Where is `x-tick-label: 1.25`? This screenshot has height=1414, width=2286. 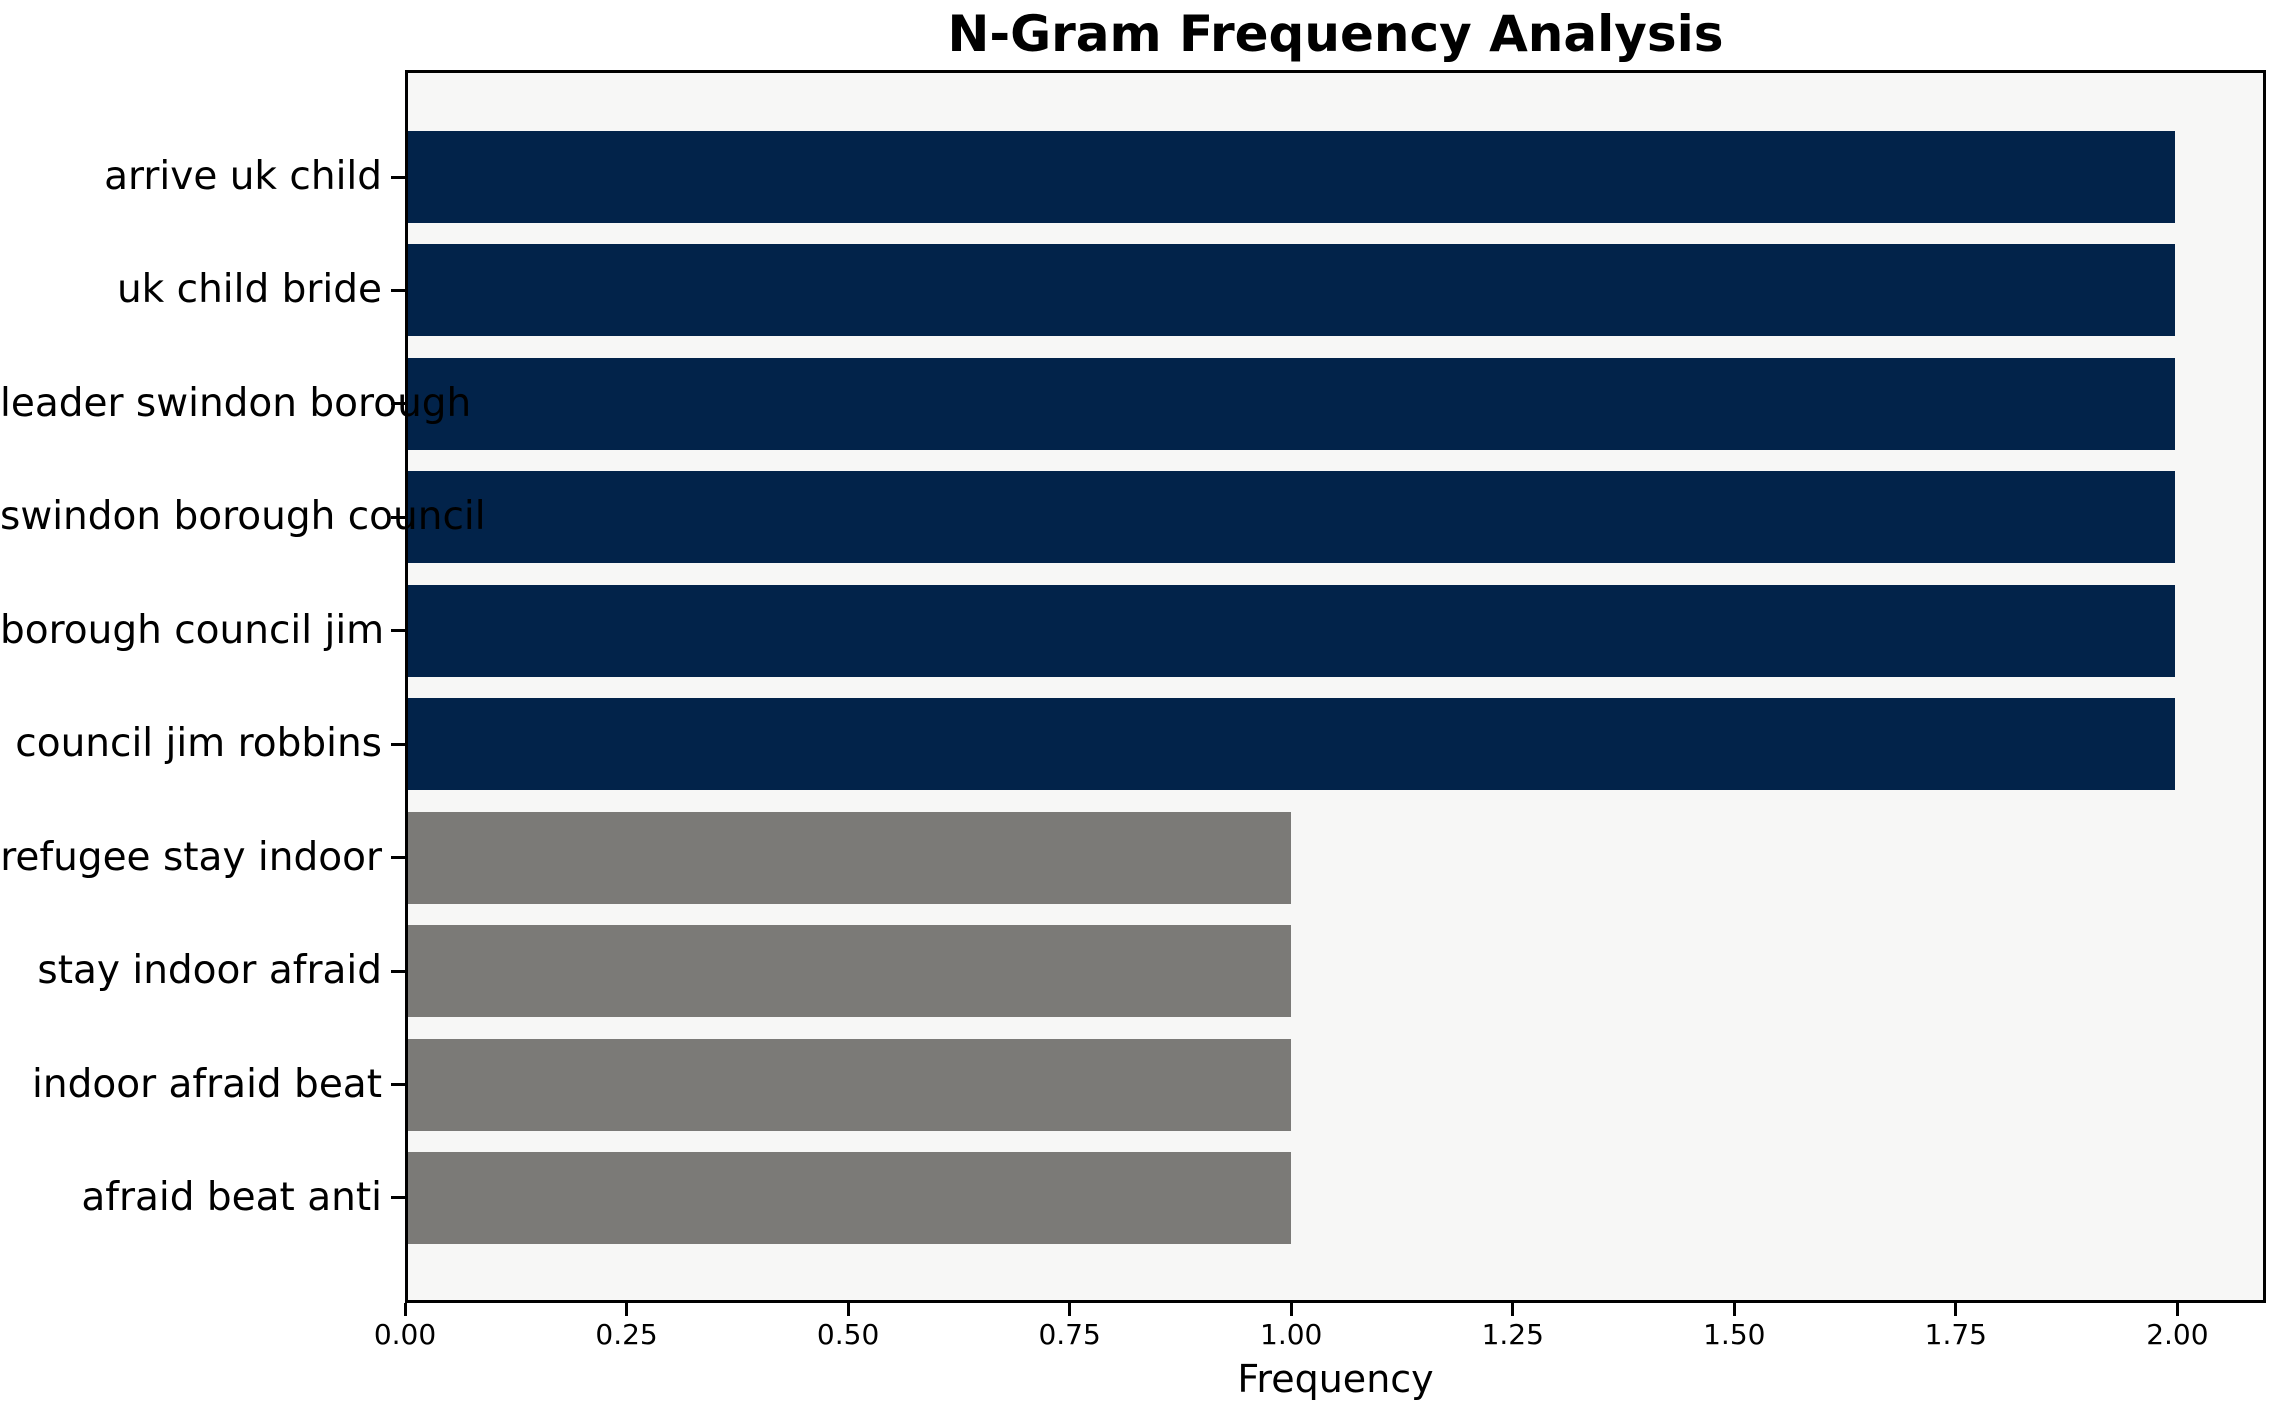 x-tick-label: 1.25 is located at coordinates (1512, 1334).